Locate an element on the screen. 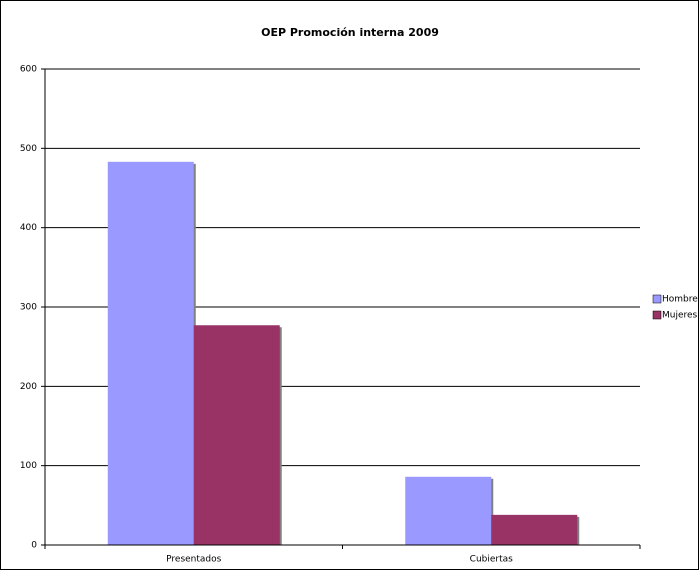 The width and height of the screenshot is (699, 570). y-tick-label: 100 is located at coordinates (28, 466).